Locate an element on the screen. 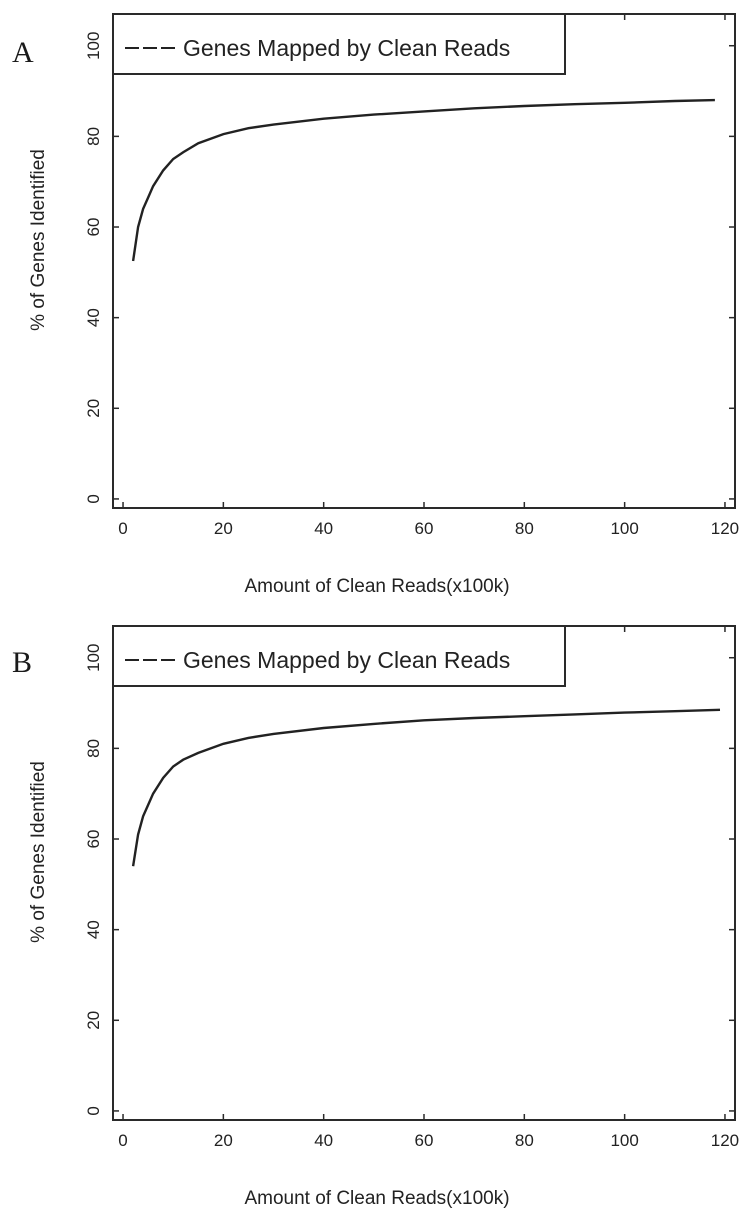  panel-label-a: A is located at coordinates (23, 52).